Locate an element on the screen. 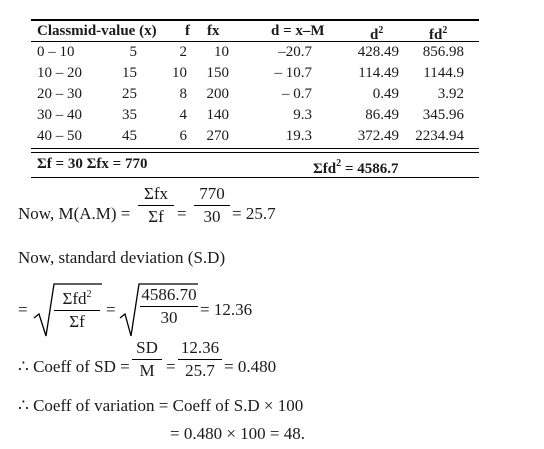  table-cell-d-squared: 372.49 is located at coordinates (378, 136).